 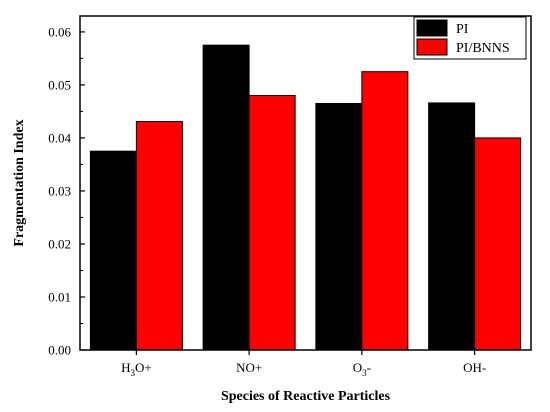 I want to click on legend-label: PI, so click(x=462, y=29).